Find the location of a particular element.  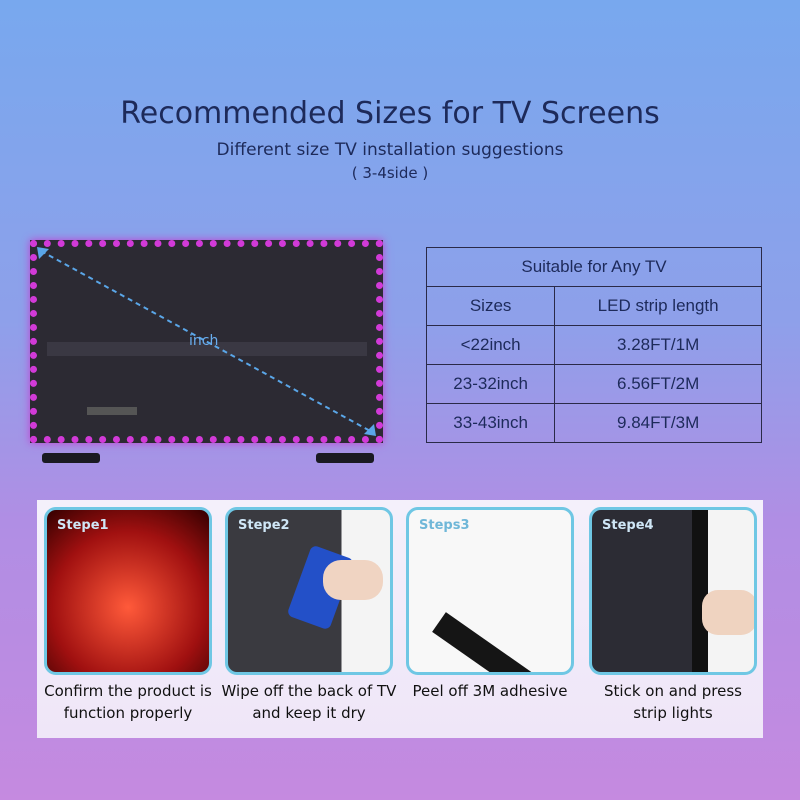

diagonal-arrow-icon is located at coordinates (206, 341).